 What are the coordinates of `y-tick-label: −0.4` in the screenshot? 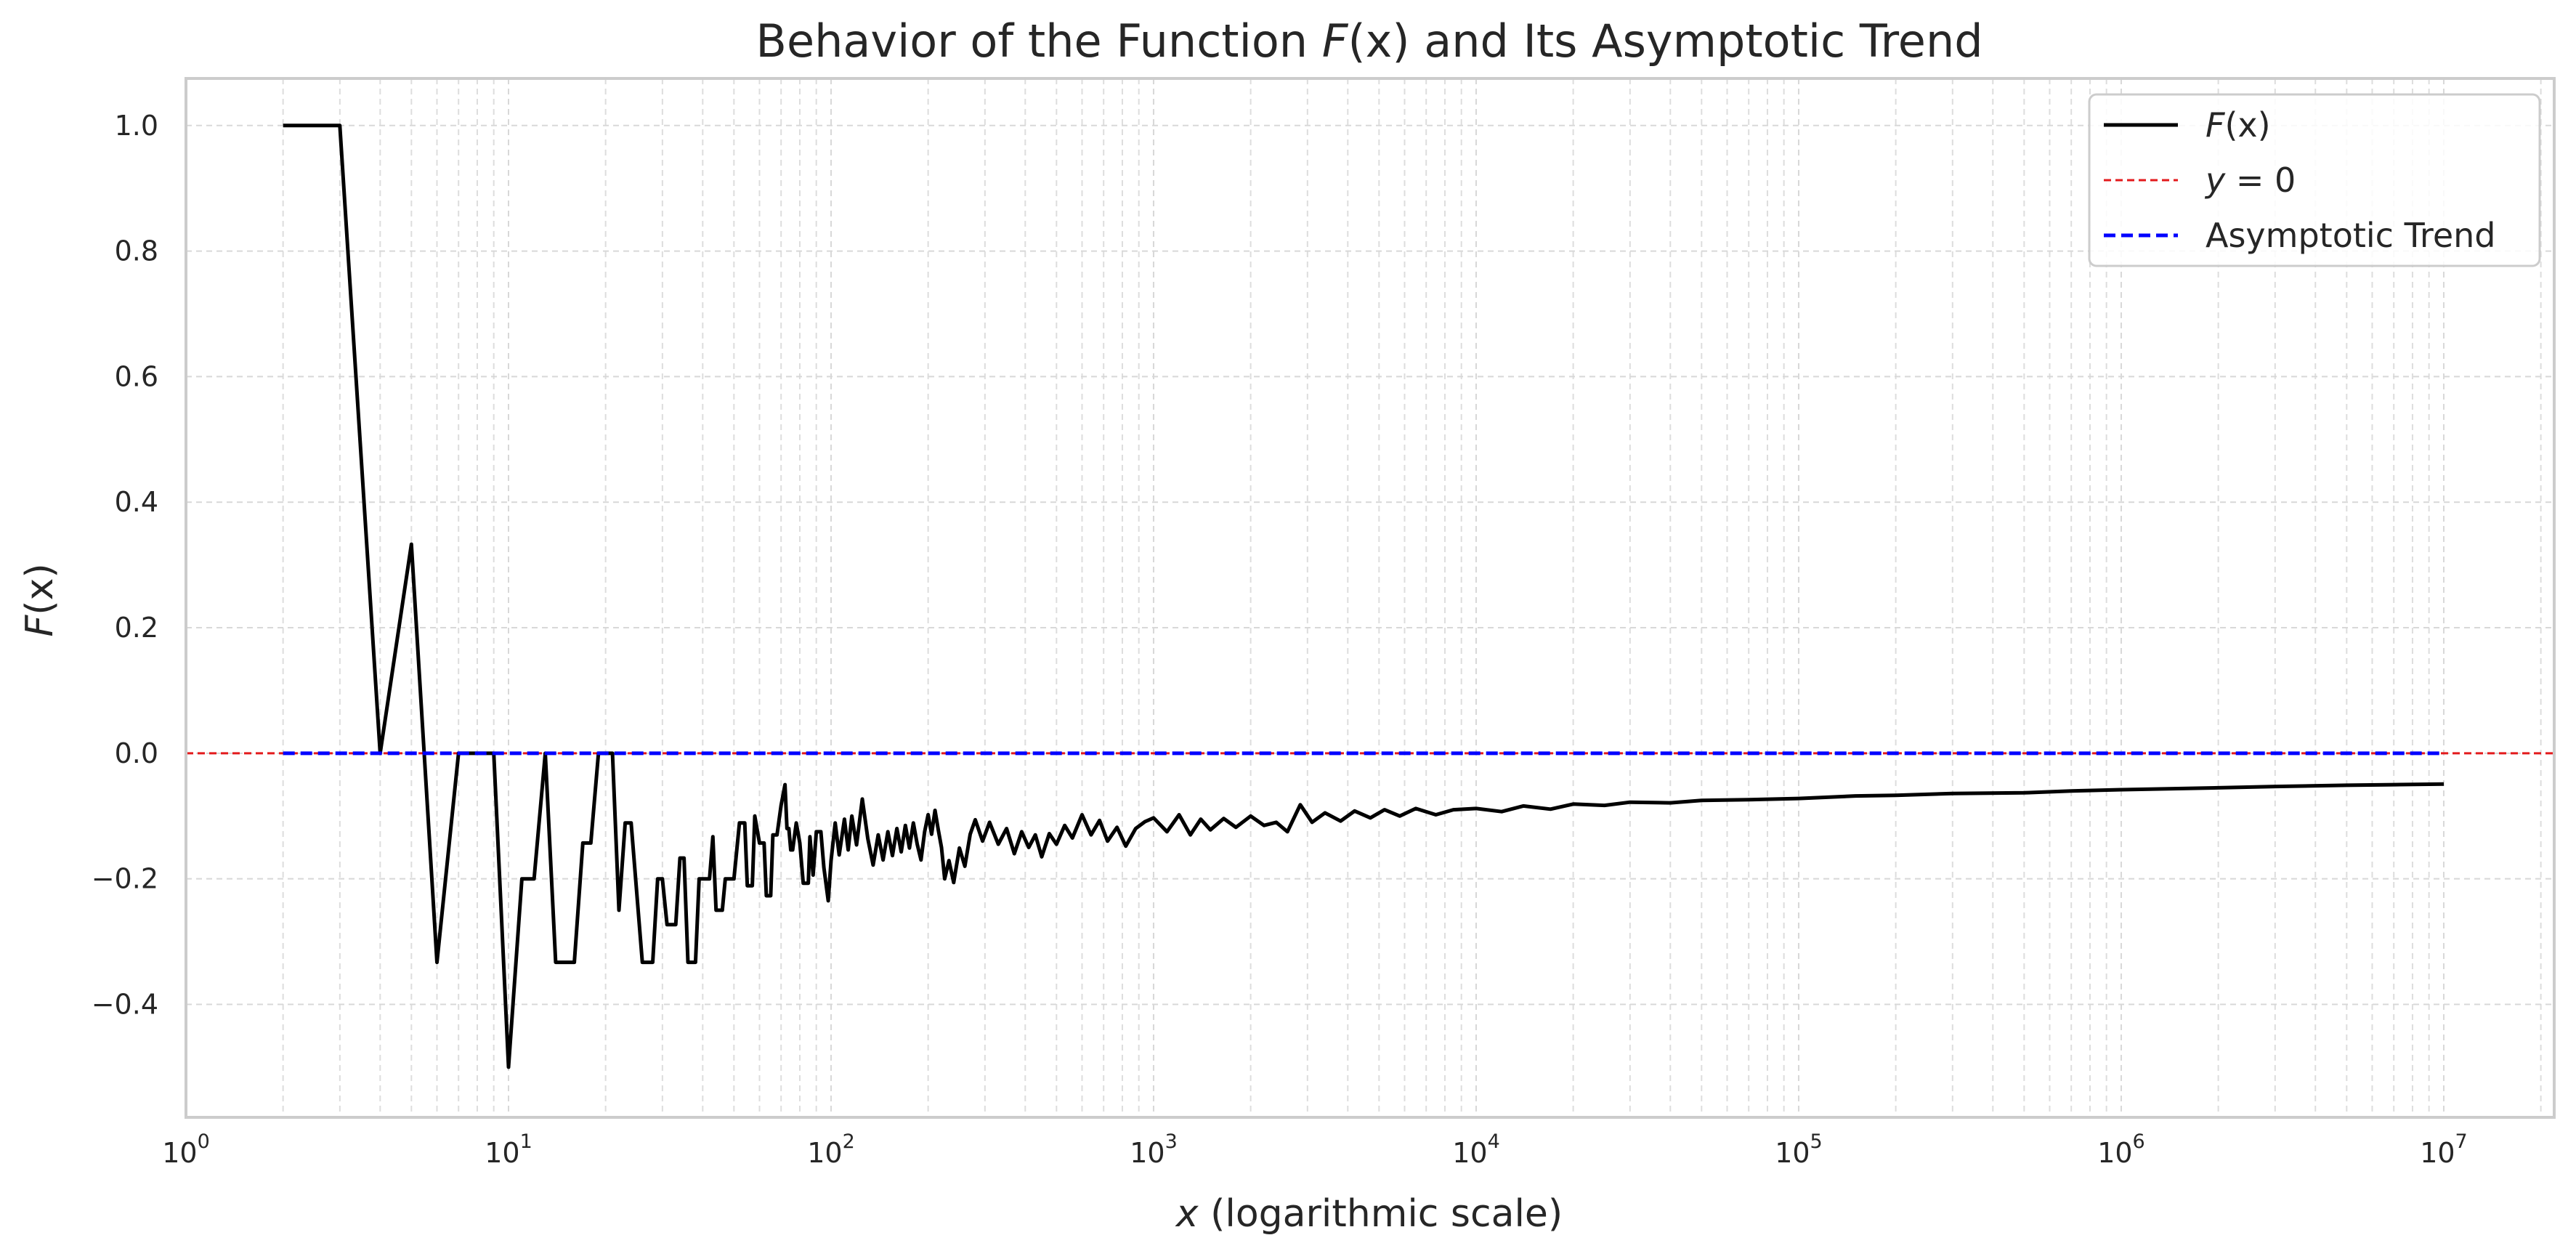 It's located at (125, 1004).